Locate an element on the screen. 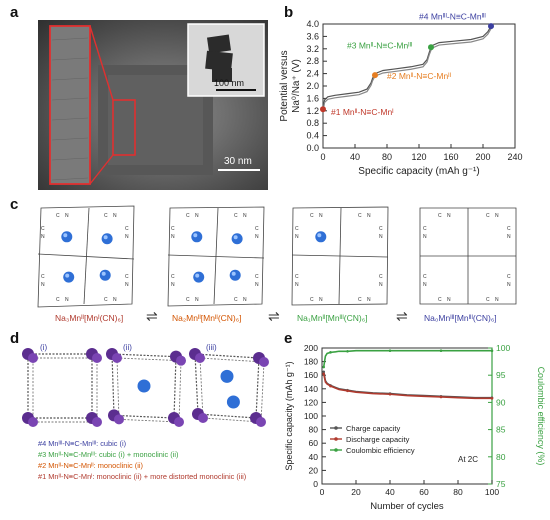 The height and width of the screenshot is (520, 550). x-axis-label: Specific capacity (mAh g⁻¹) is located at coordinates (418, 171).